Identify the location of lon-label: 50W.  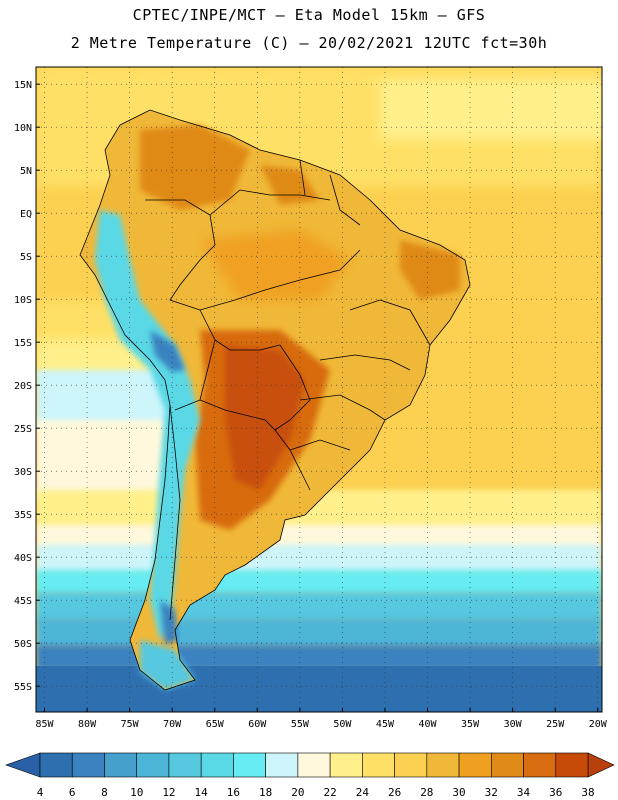
(342, 724).